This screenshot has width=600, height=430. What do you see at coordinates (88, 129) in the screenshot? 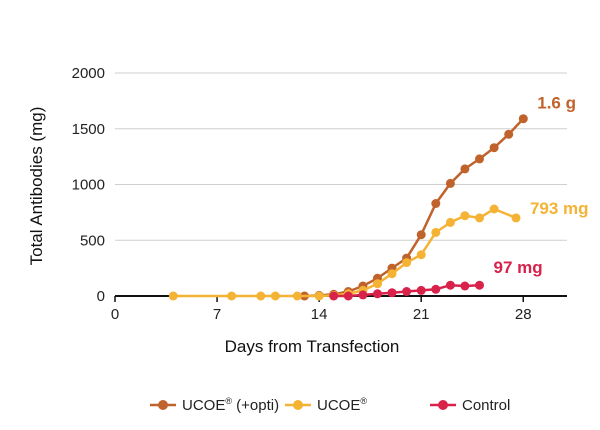
I see `y-tick-label: 1500` at bounding box center [88, 129].